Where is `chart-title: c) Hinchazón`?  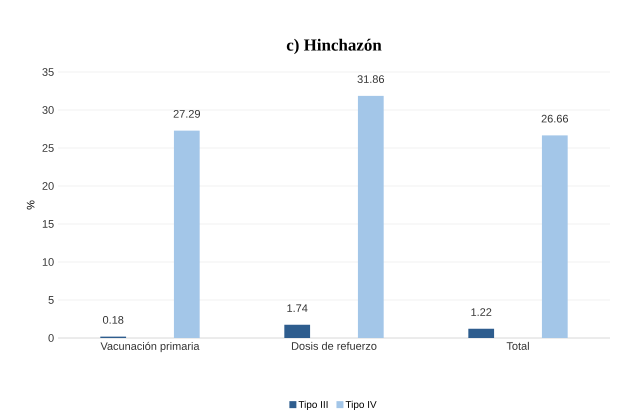 chart-title: c) Hinchazón is located at coordinates (334, 46).